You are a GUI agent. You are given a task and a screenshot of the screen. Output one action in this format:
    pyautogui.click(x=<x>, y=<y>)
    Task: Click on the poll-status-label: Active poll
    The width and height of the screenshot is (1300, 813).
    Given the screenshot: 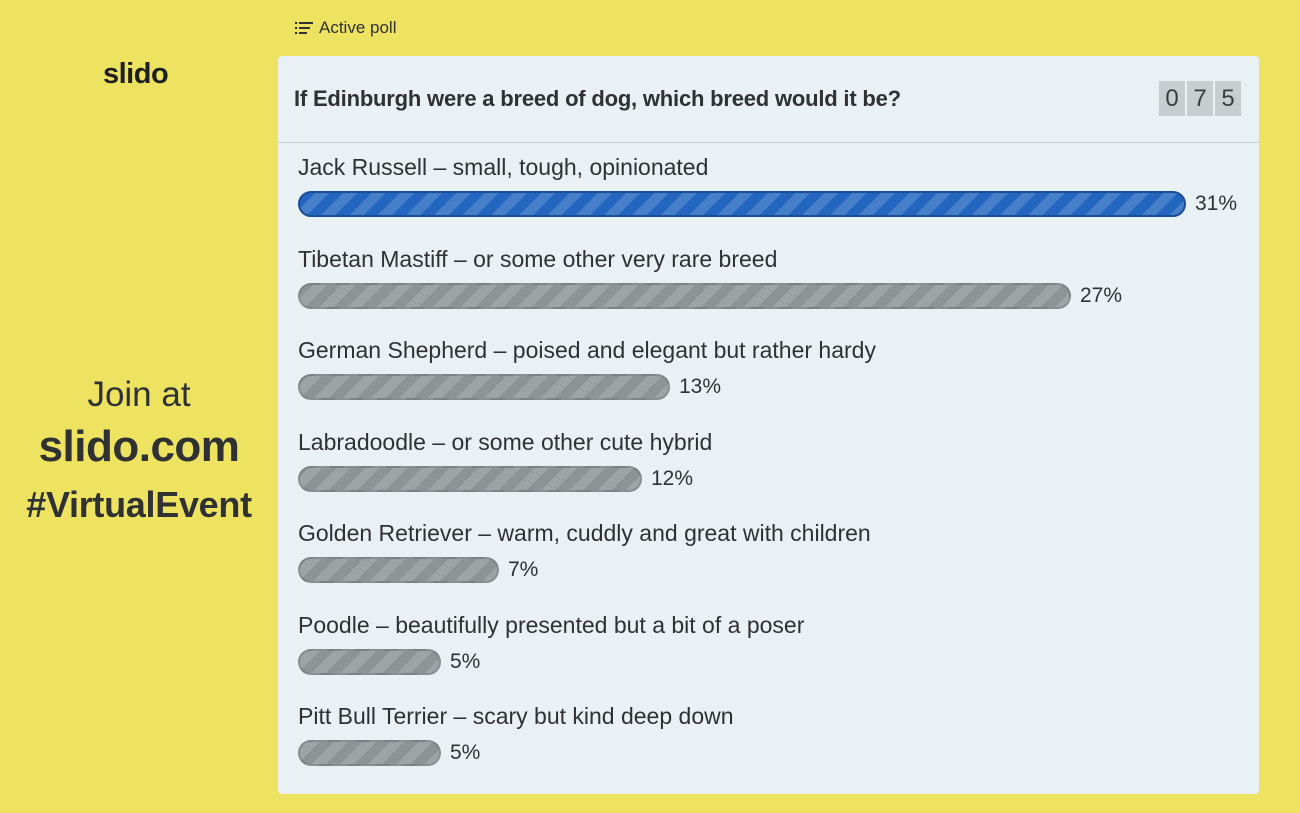 What is the action you would take?
    pyautogui.click(x=358, y=27)
    